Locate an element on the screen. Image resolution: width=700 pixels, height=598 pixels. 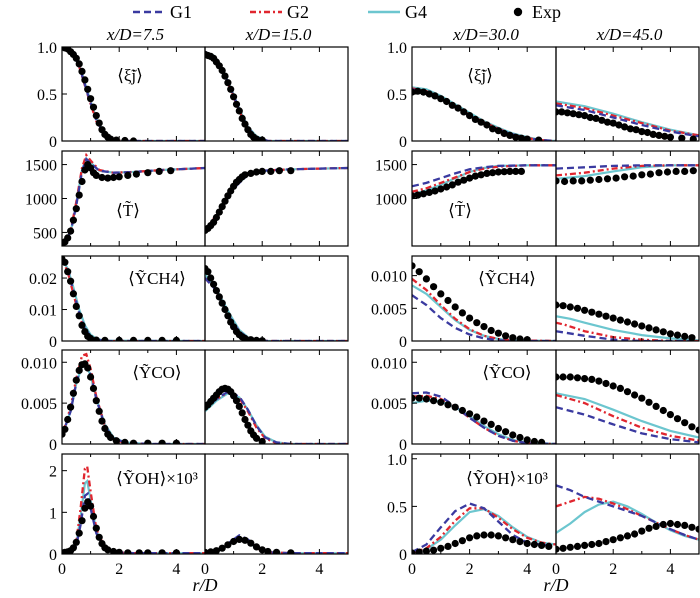
panel-r2-c3-ytick-label-2: 1500 is located at coordinates (391, 166).